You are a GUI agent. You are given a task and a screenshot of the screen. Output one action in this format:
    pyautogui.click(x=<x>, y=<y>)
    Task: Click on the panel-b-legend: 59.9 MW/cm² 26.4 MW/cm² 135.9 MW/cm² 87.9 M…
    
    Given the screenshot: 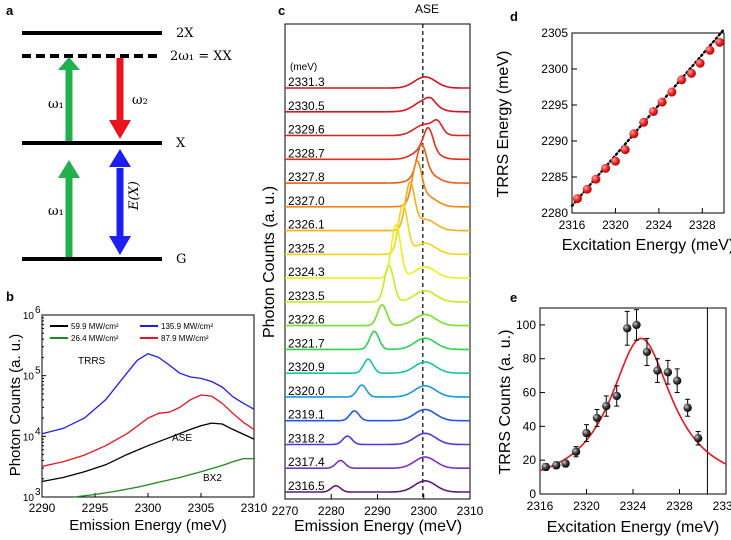 What is the action you would take?
    pyautogui.click(x=131, y=332)
    